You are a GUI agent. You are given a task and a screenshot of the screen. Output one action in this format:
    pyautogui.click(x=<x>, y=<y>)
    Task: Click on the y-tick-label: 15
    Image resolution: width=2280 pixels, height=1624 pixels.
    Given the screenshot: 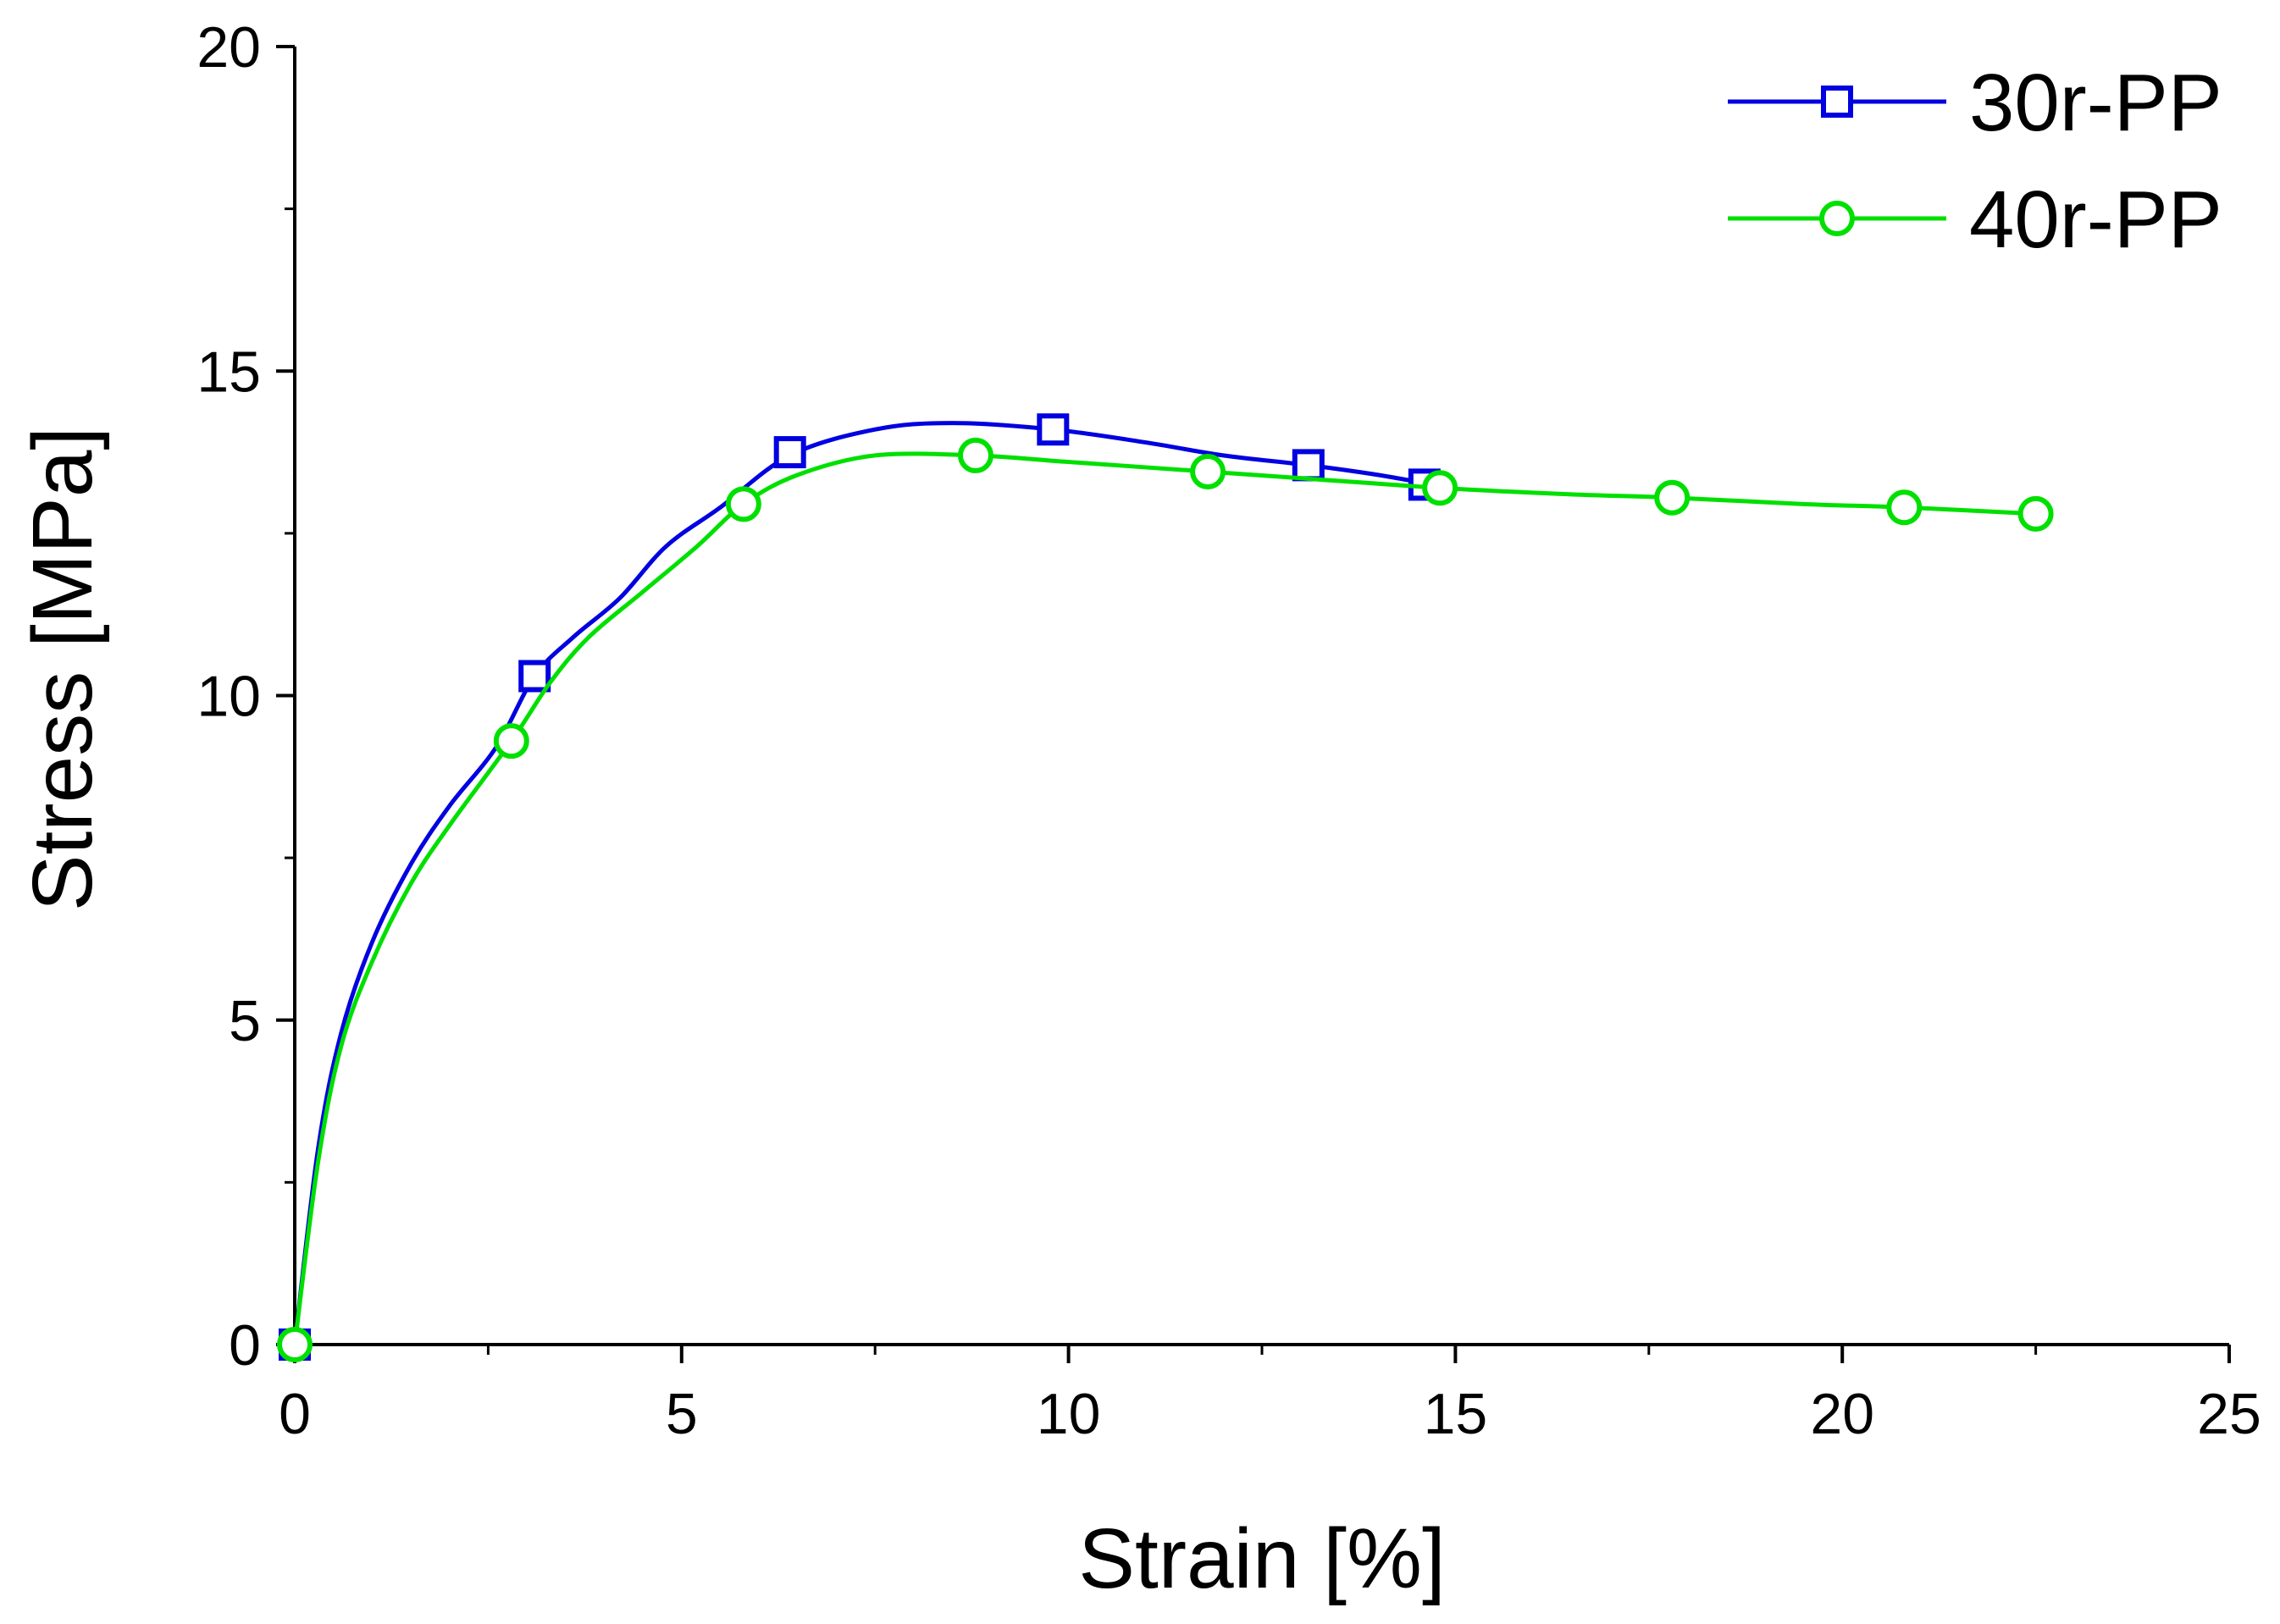 What is the action you would take?
    pyautogui.click(x=228, y=372)
    